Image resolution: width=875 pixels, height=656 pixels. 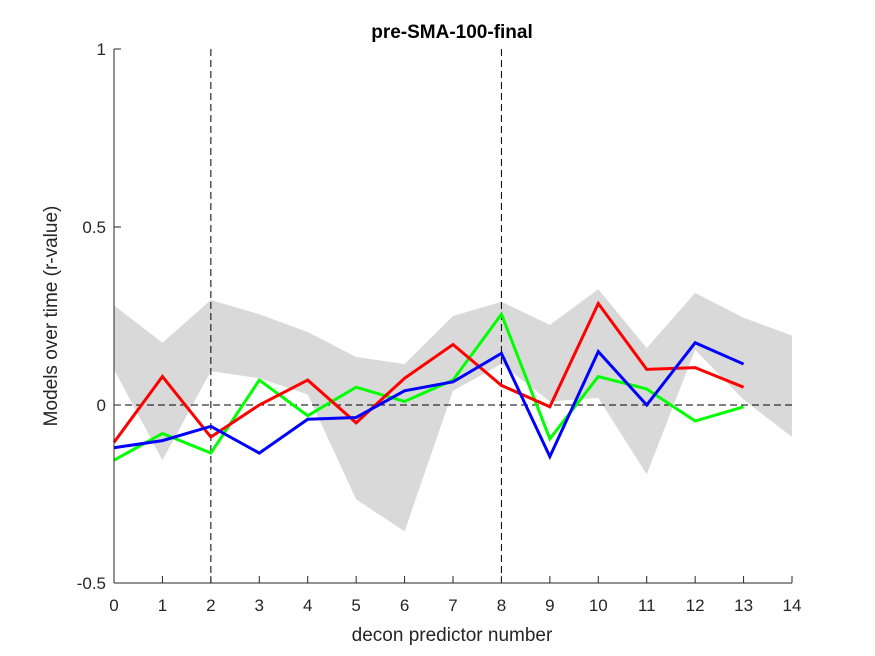 What do you see at coordinates (94, 227) in the screenshot?
I see `y-tick-label: 0.5` at bounding box center [94, 227].